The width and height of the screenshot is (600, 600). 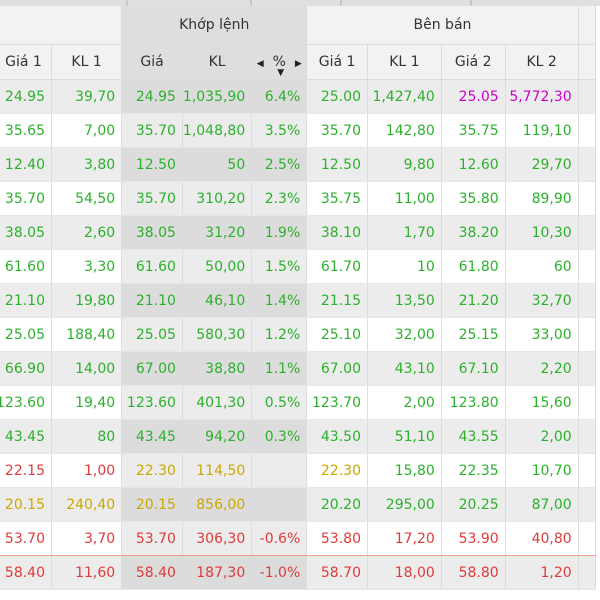 What do you see at coordinates (473, 572) in the screenshot?
I see `cell-sell-price-2: 58.80` at bounding box center [473, 572].